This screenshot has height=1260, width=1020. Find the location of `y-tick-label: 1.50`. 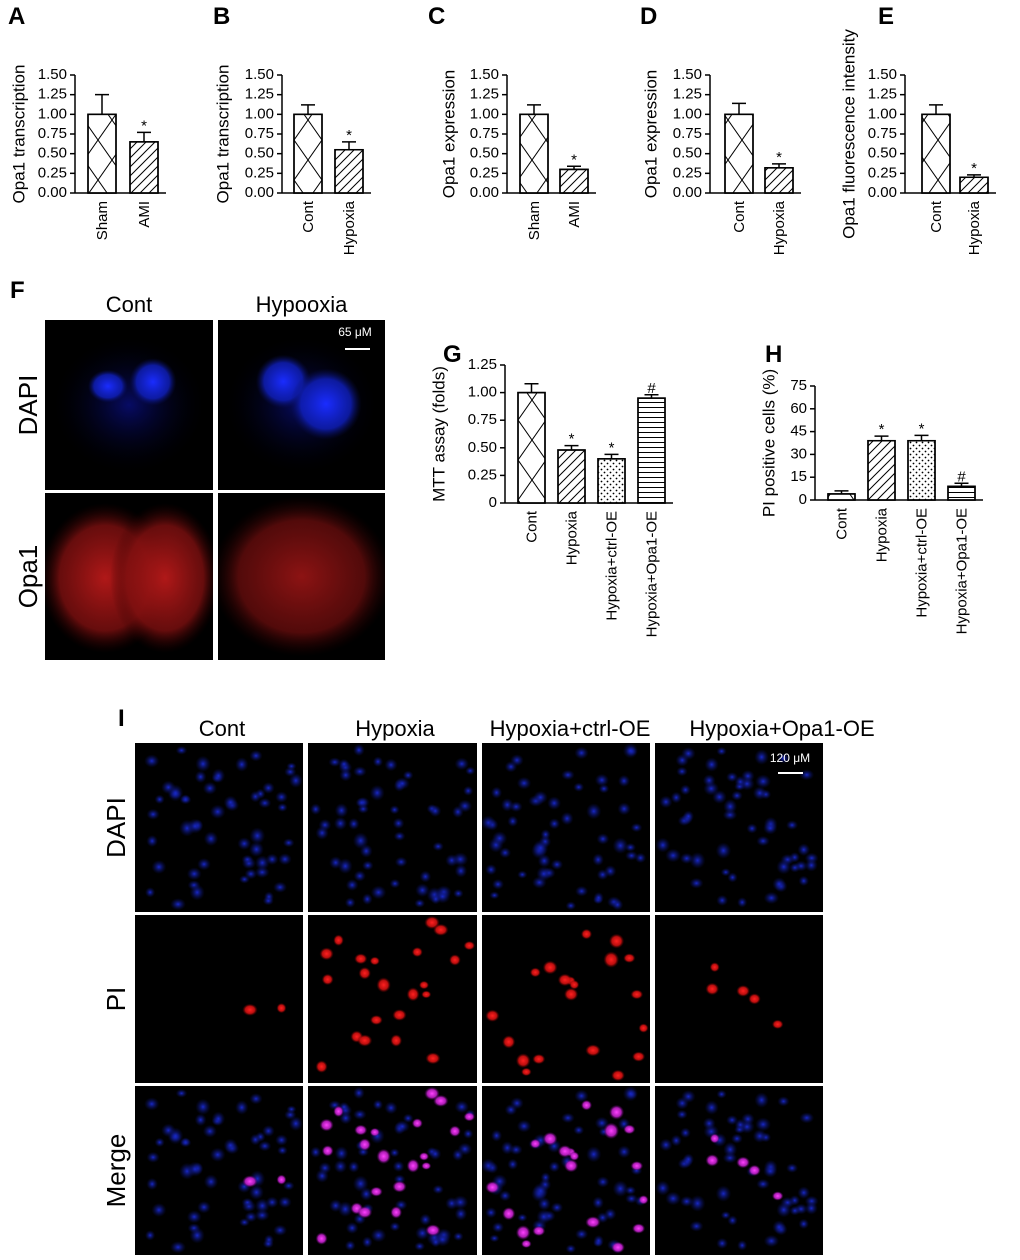

y-tick-label: 1.50 is located at coordinates (52, 74).